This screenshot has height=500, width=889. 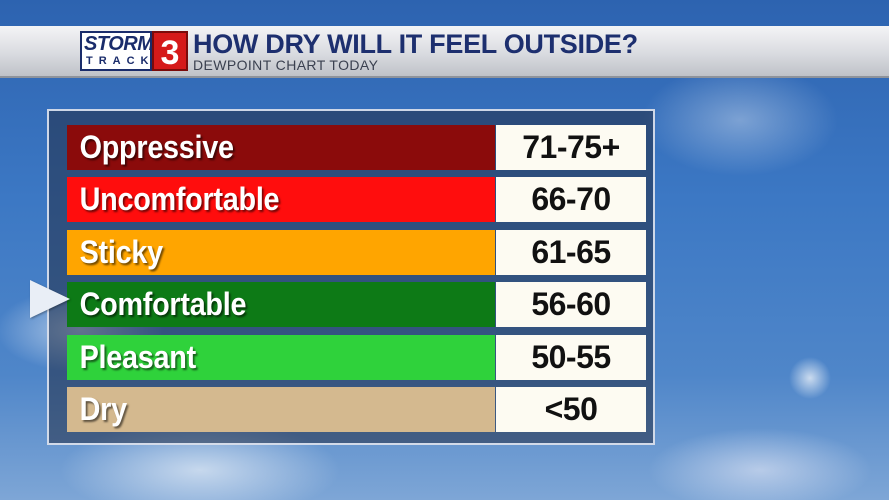 What do you see at coordinates (281, 357) in the screenshot?
I see `row-color-bar: Pleasant` at bounding box center [281, 357].